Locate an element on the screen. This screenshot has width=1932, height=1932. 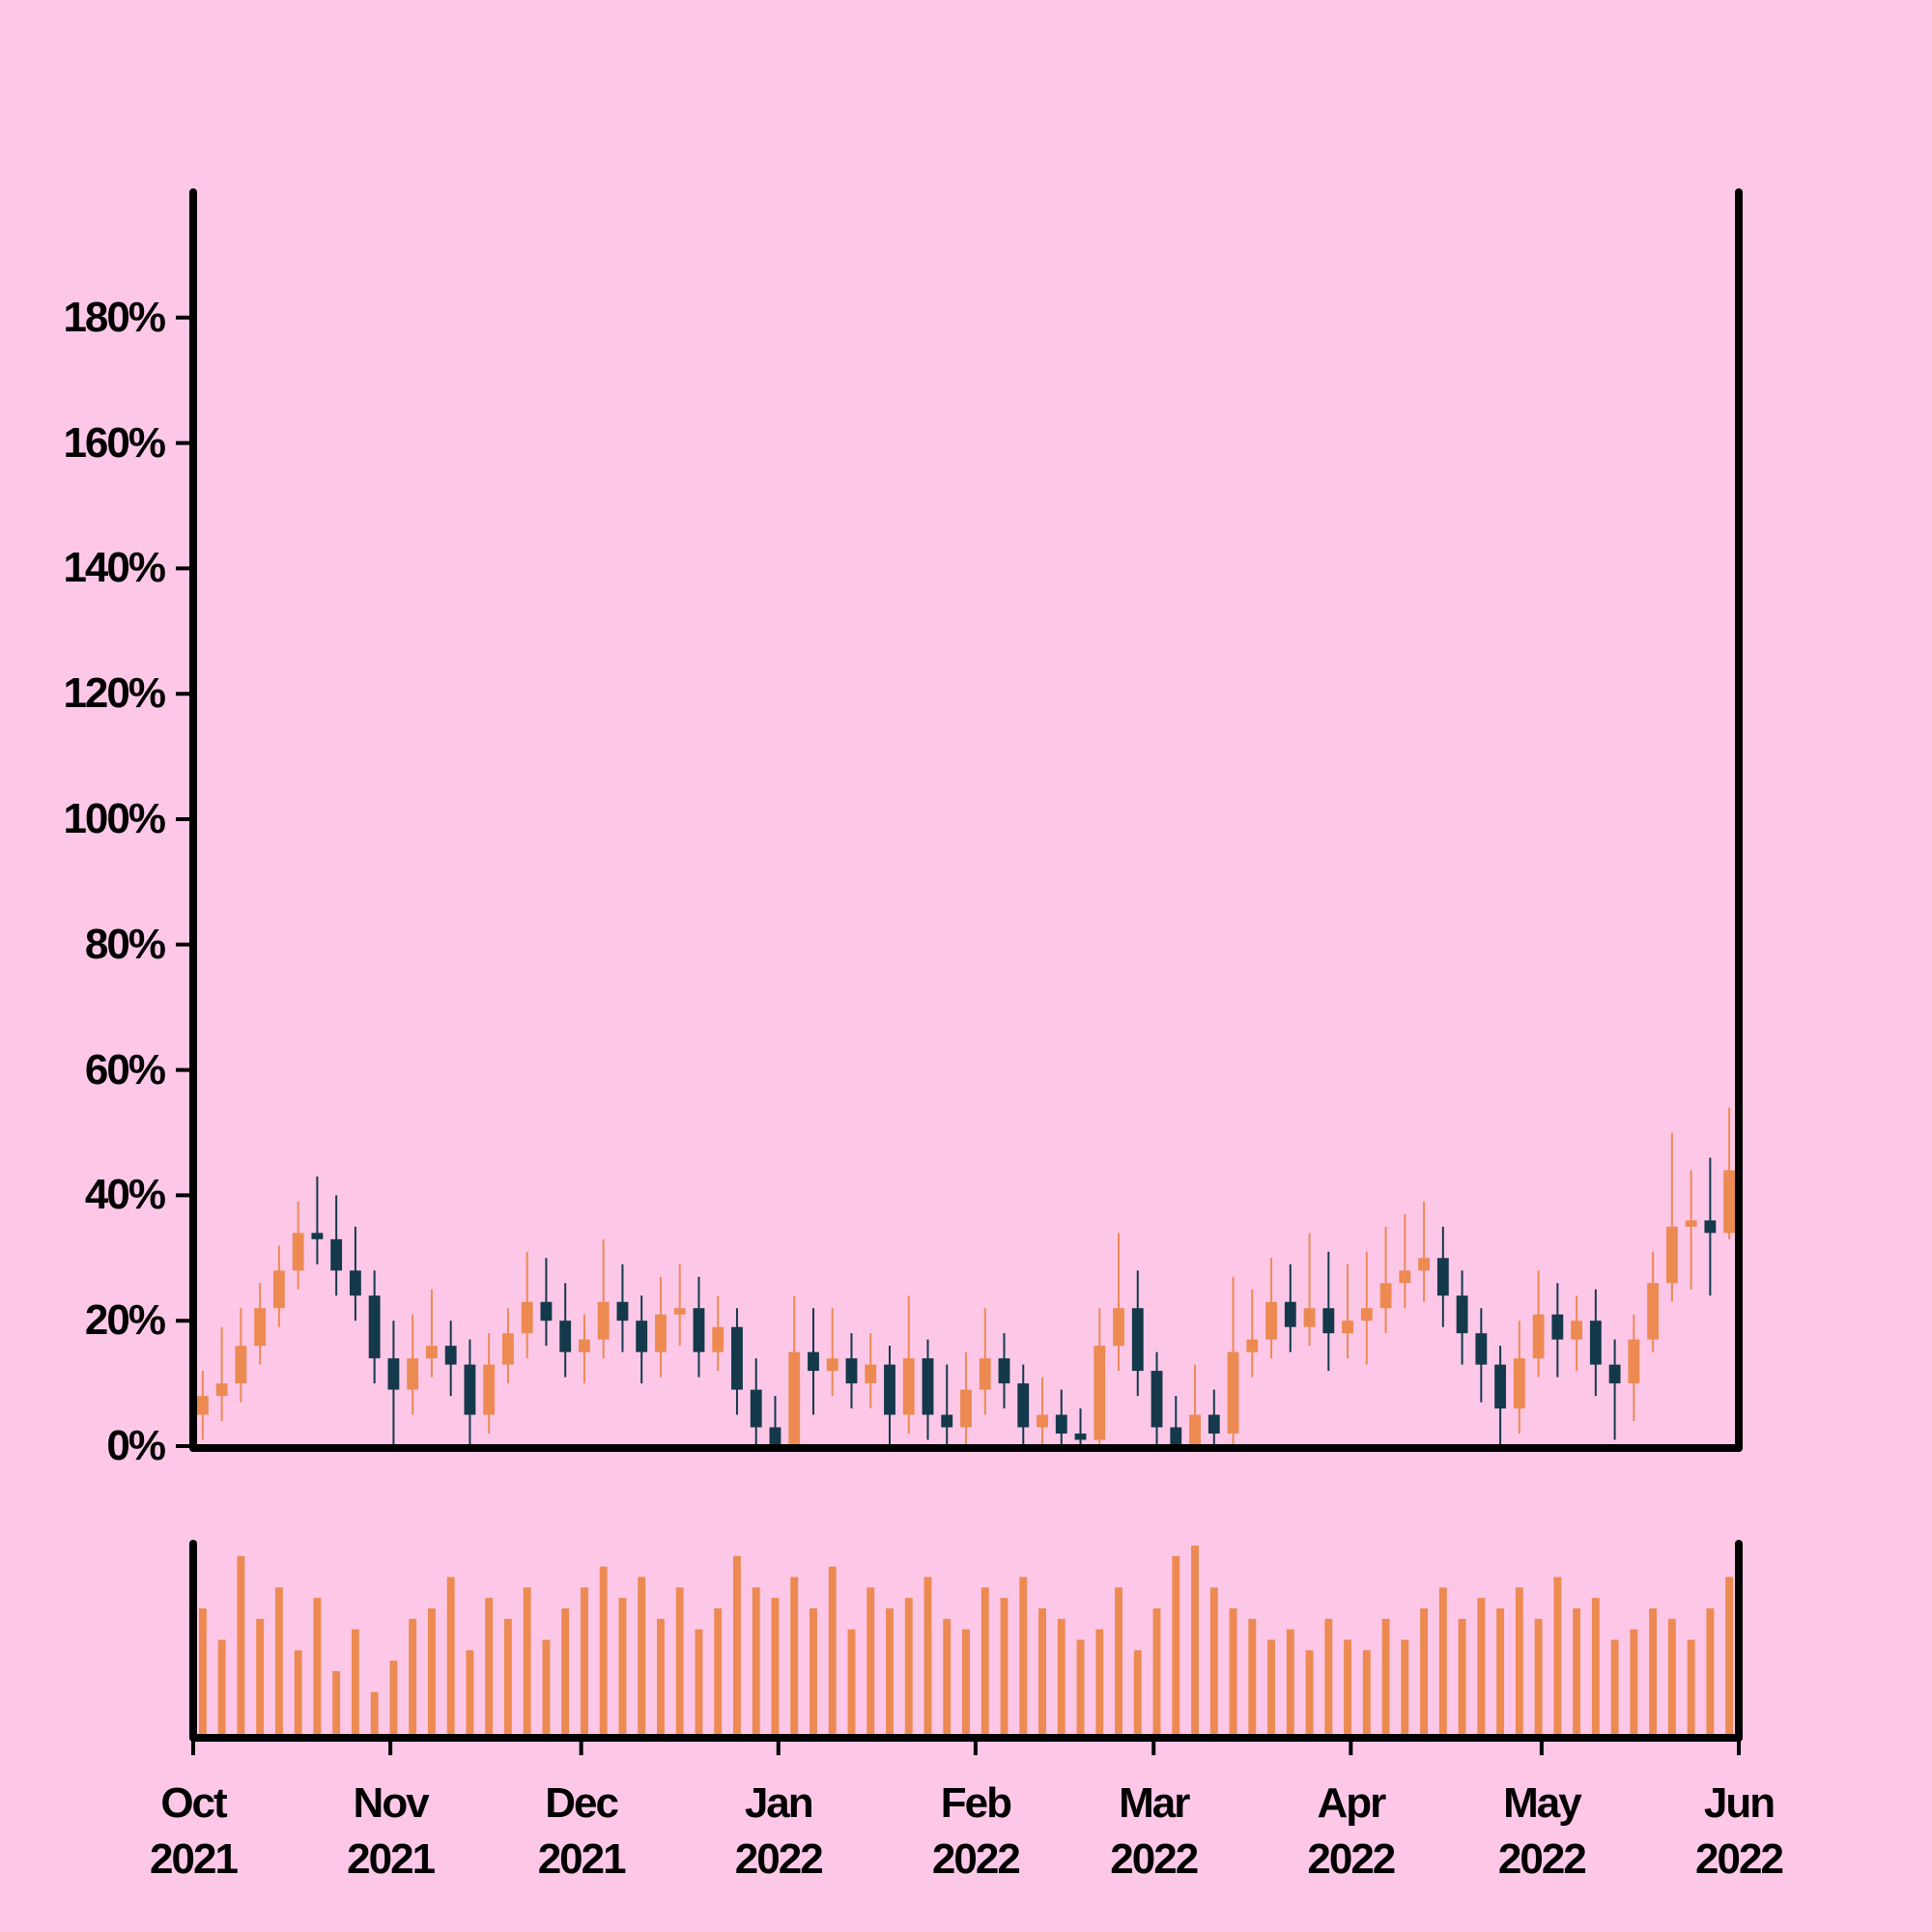
y-tick-label: 100% is located at coordinates (114, 818).